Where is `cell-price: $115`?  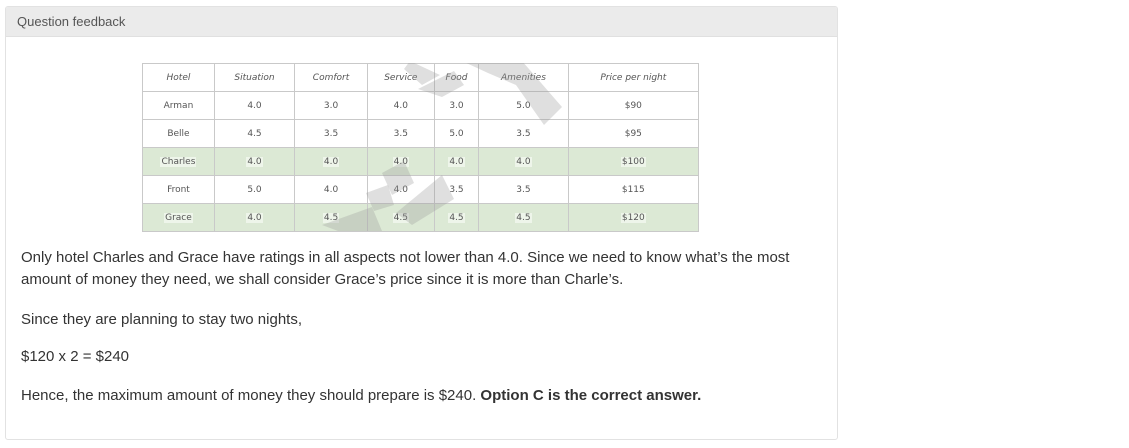 cell-price: $115 is located at coordinates (633, 189).